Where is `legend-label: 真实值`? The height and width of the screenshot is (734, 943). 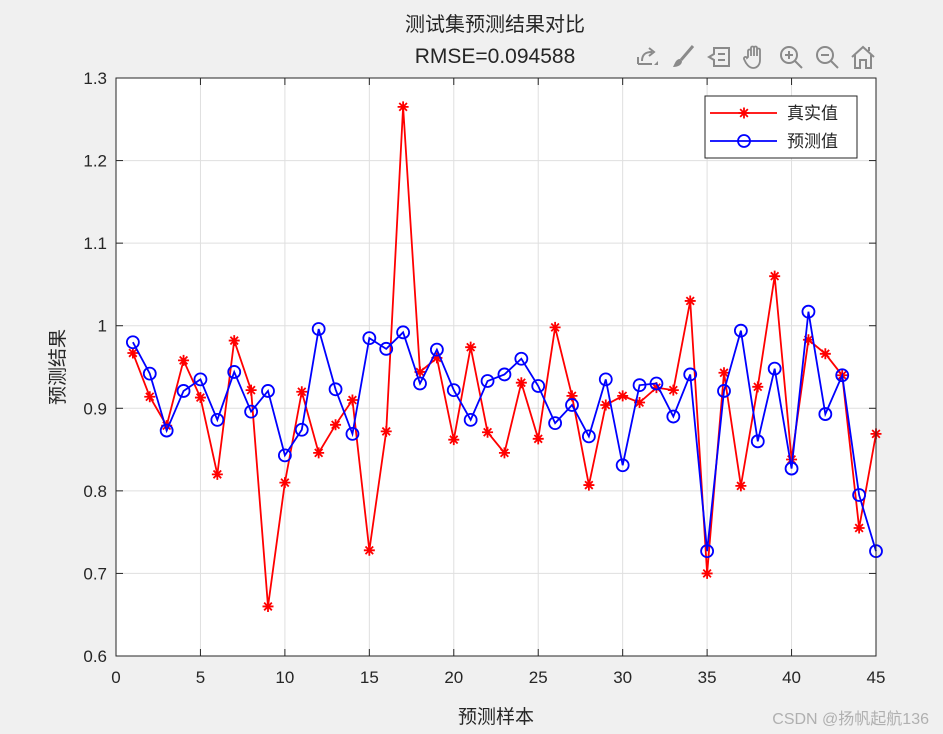 legend-label: 真实值 is located at coordinates (812, 114).